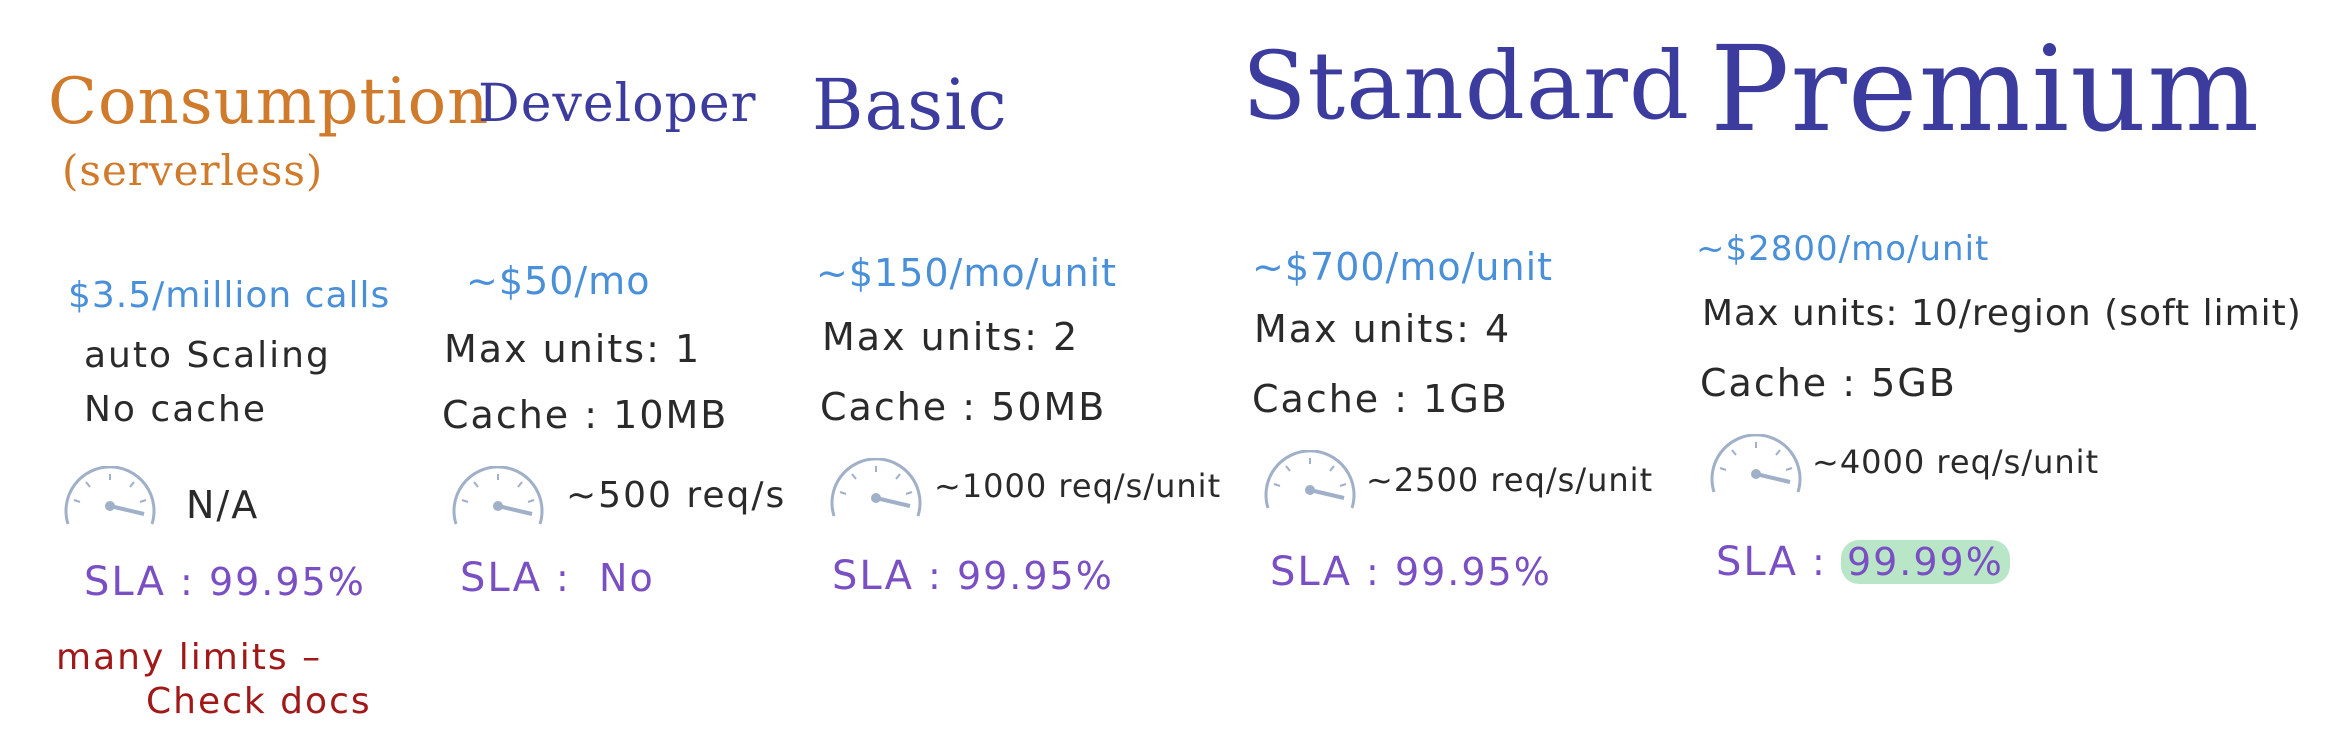 The width and height of the screenshot is (2332, 756). I want to click on price-developer: ~$50/mo, so click(558, 281).